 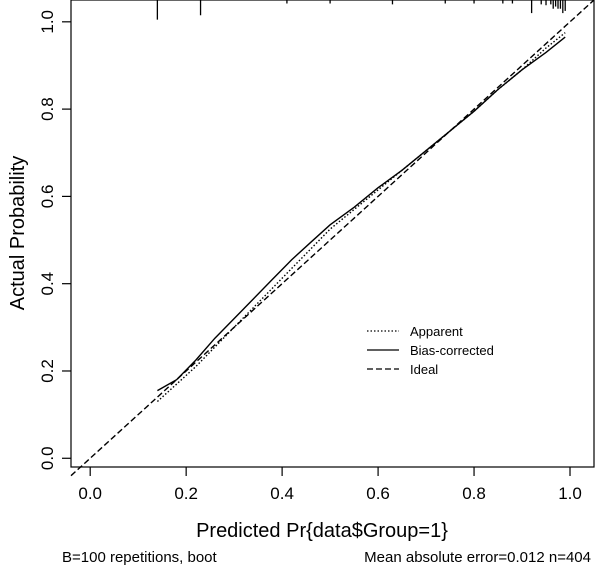 What do you see at coordinates (139, 557) in the screenshot?
I see `footnote-left: B=100 repetitions, boot` at bounding box center [139, 557].